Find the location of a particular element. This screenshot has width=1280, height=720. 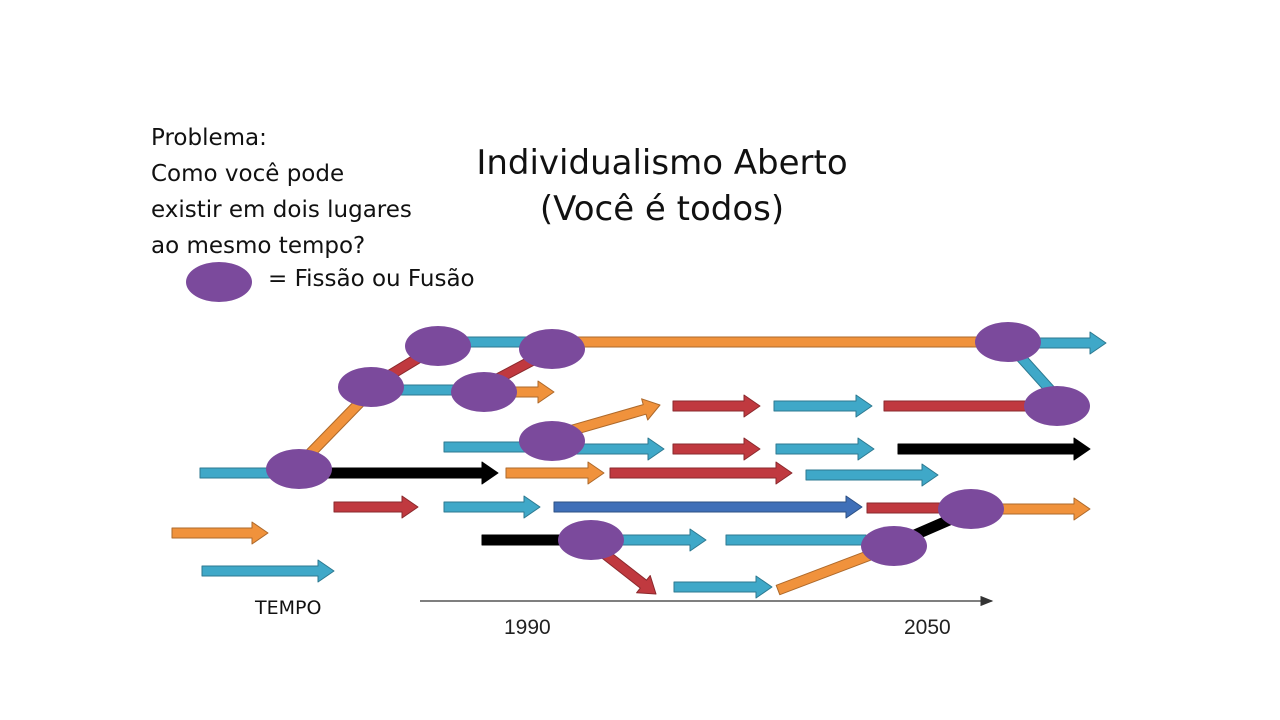

slide-title: Individualismo Aberto (Você é todos) is located at coordinates (662, 186).